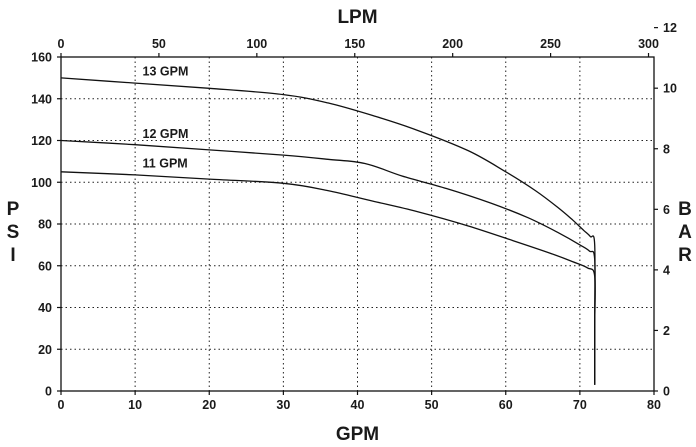 This screenshot has height=447, width=696. I want to click on right-axis-letter-b: B, so click(685, 209).